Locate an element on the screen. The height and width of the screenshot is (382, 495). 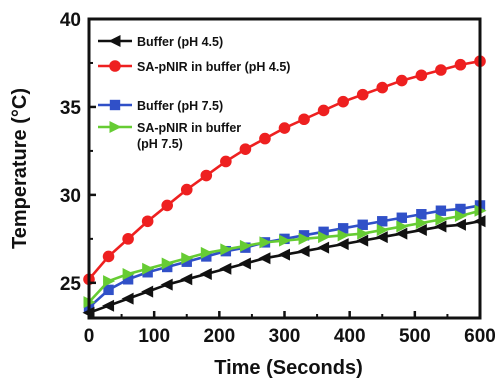
legend-label: SA-pNIR in buffer is located at coordinates (189, 128).